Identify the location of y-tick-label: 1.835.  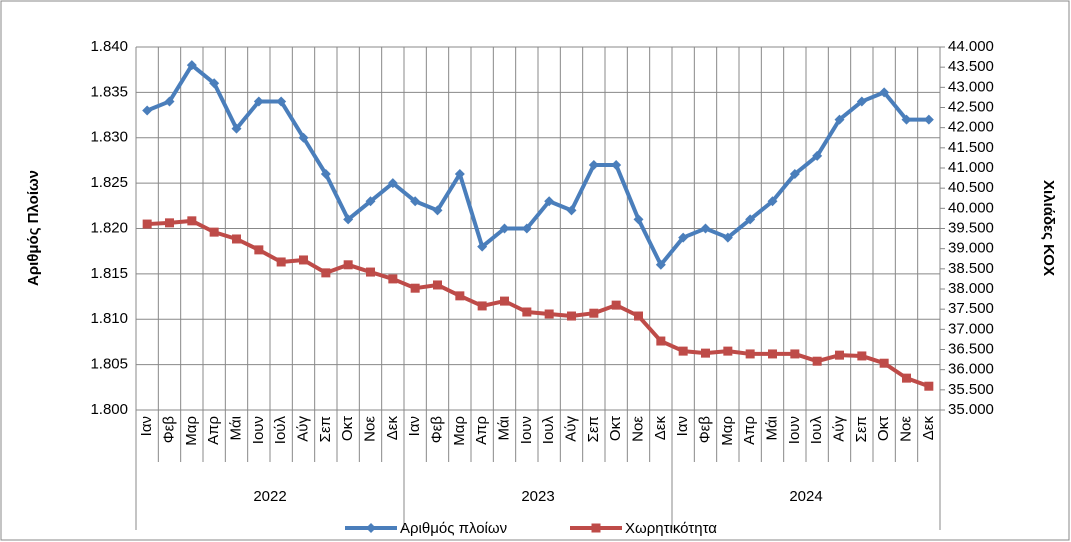
(109, 91).